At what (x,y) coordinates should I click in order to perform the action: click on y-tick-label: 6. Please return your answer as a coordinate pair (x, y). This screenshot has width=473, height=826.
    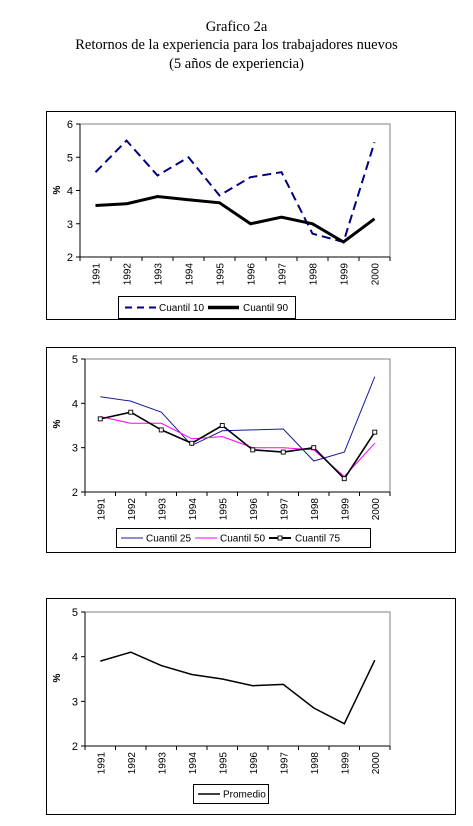
    Looking at the image, I should click on (70, 125).